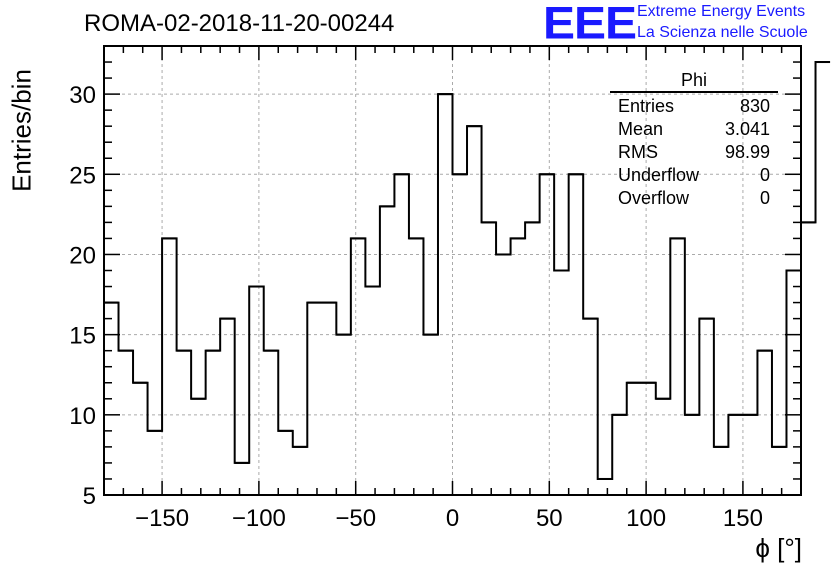  I want to click on logo-subtitle-1: Extreme Energy Events, so click(721, 11).